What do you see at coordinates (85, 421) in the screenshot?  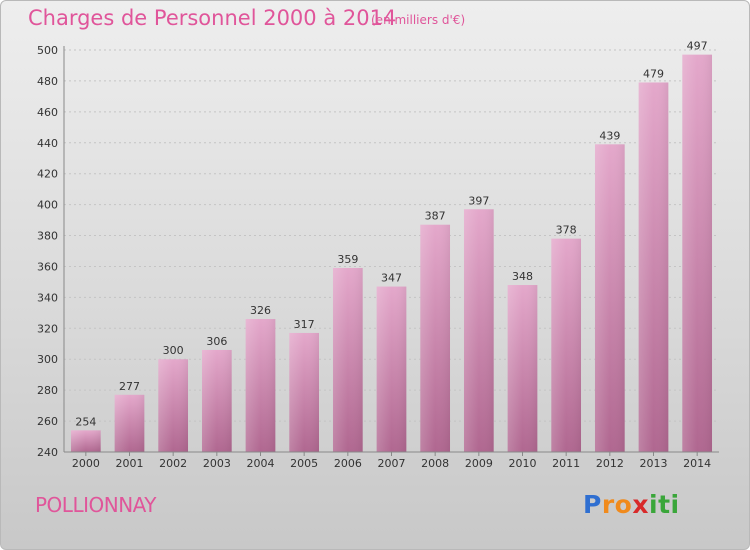 I see `data-label: 254` at bounding box center [85, 421].